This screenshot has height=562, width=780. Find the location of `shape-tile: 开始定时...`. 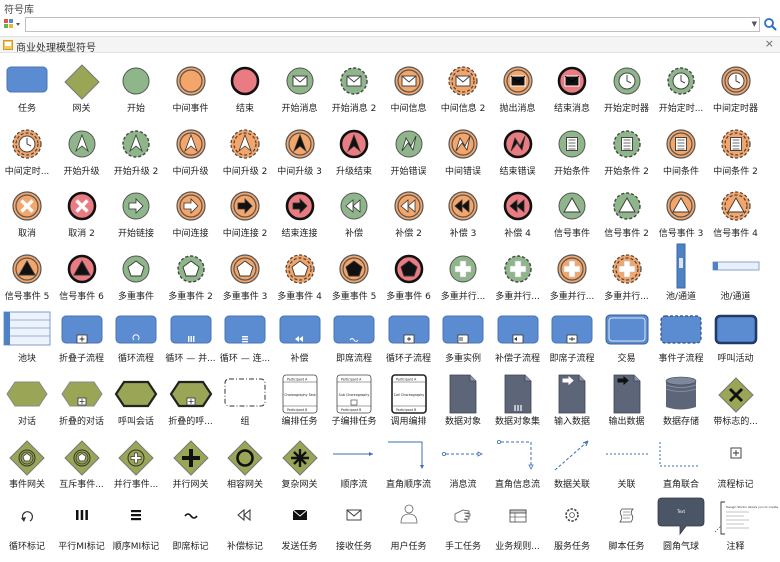

shape-tile: 开始定时... is located at coordinates (681, 87).